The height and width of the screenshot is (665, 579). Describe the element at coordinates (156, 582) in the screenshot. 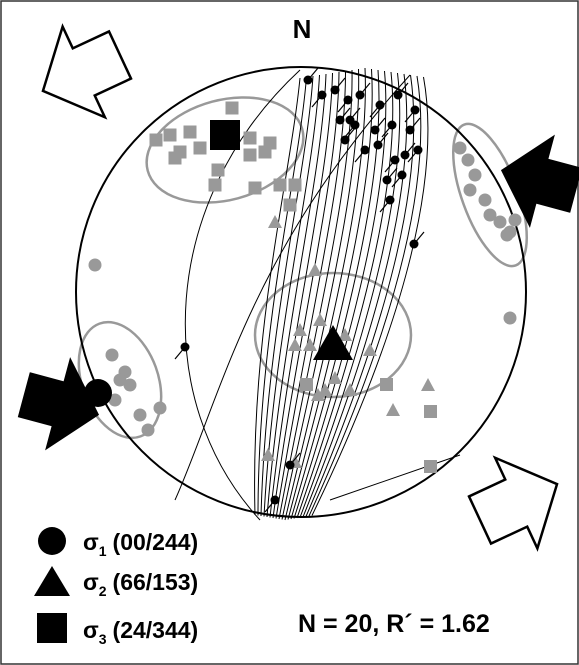

I see `legend-orientation: (66/153)` at that location.